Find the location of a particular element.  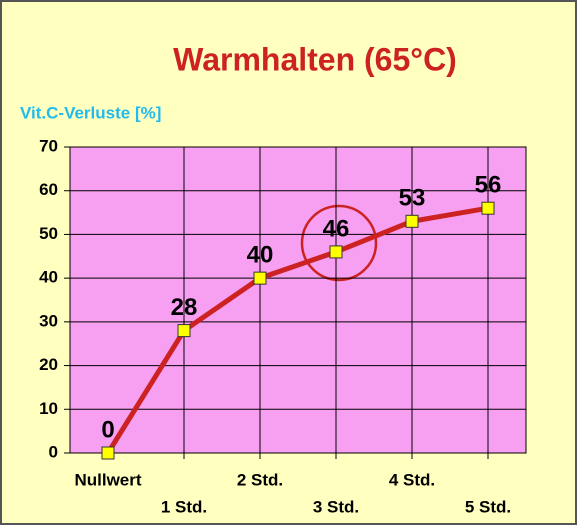

y-tick-label: 70 is located at coordinates (48, 145).